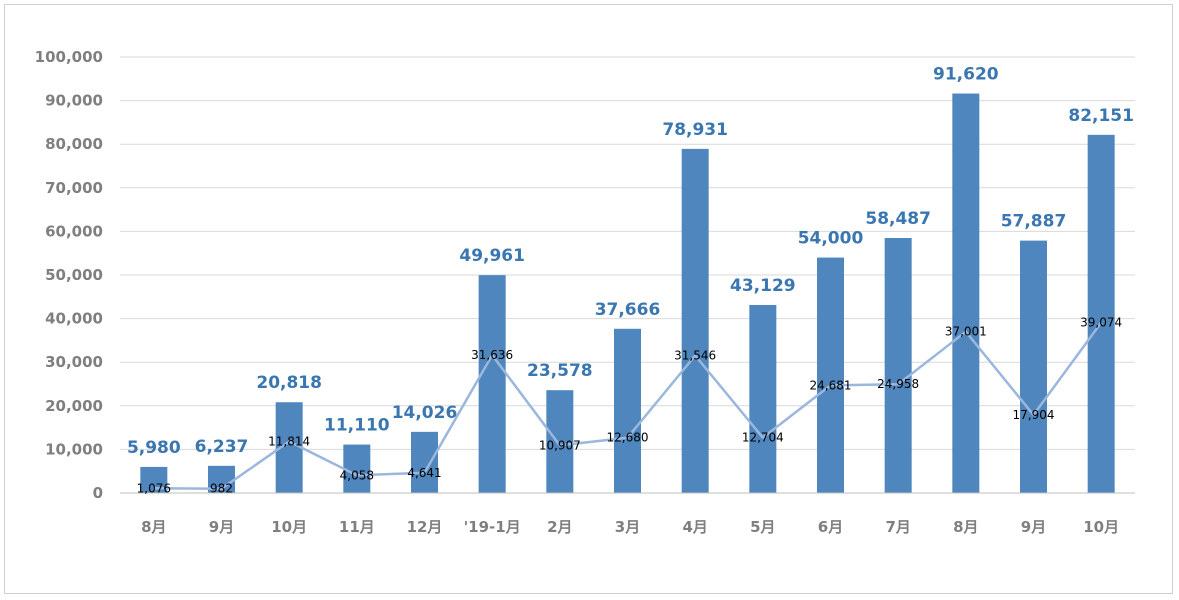 This screenshot has width=1179, height=600. Describe the element at coordinates (425, 527) in the screenshot. I see `x-tick-label: 12月` at that location.